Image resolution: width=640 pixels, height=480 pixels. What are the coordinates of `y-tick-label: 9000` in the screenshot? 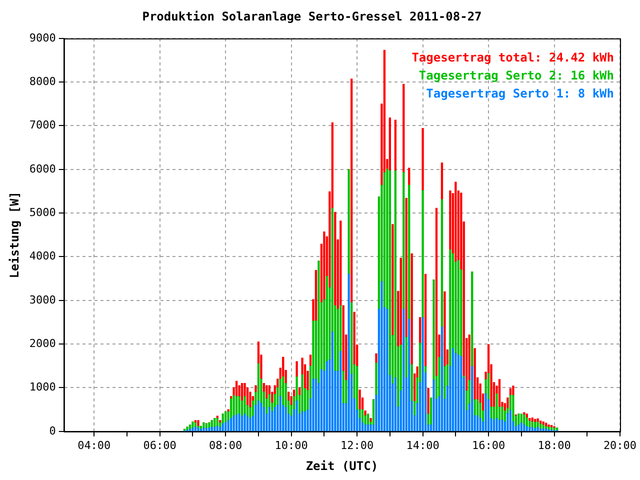 It's located at (42, 37).